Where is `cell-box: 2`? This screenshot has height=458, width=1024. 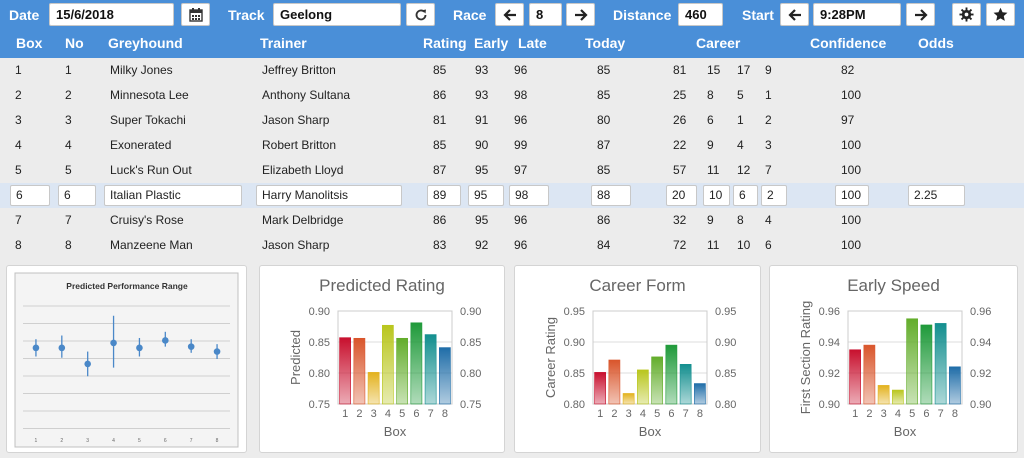
cell-box: 2 is located at coordinates (18, 95).